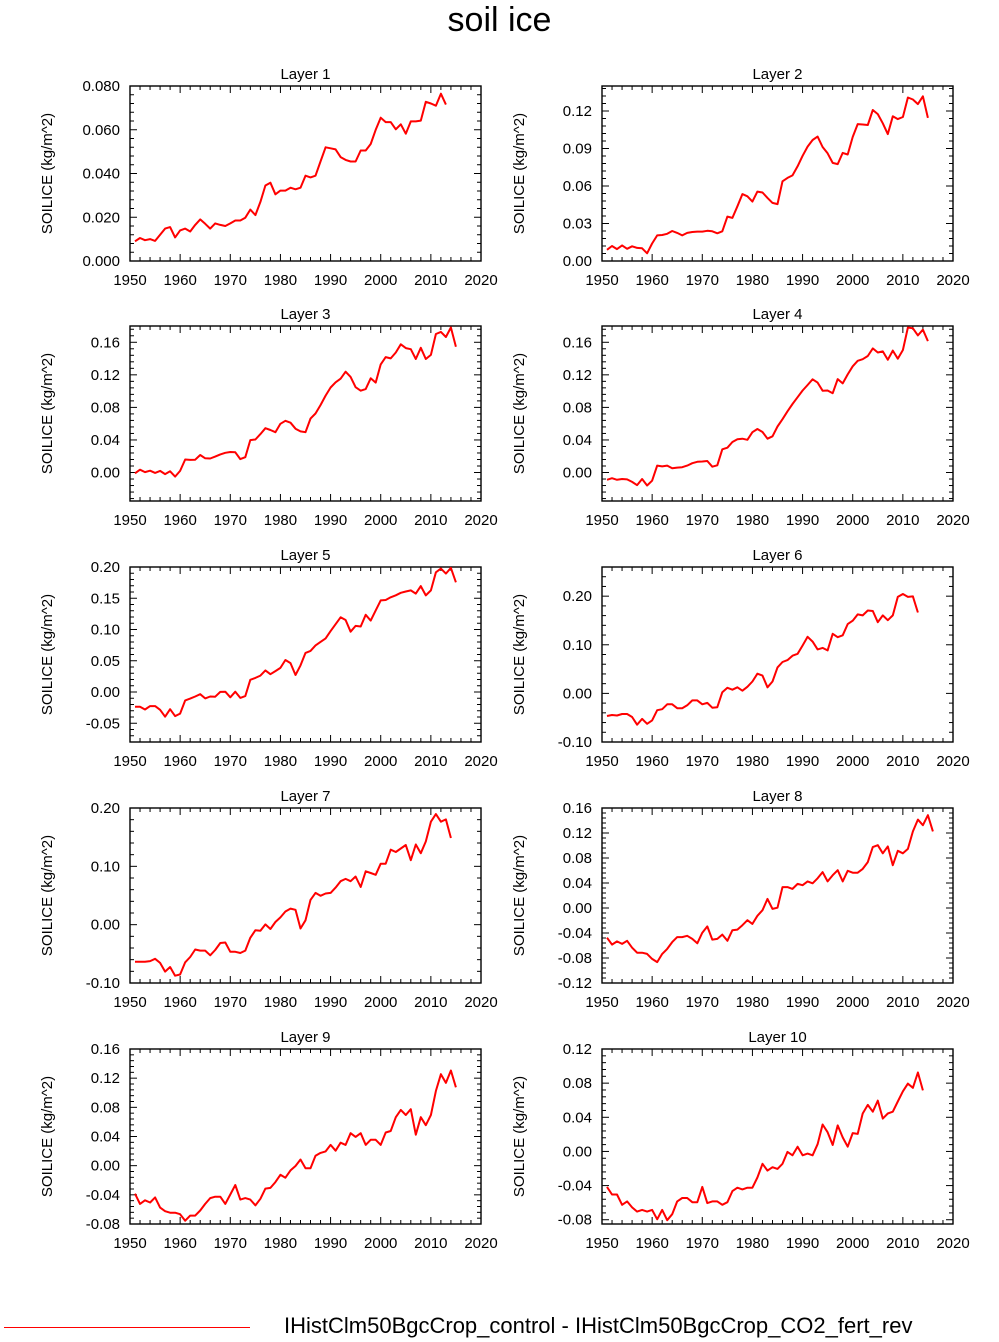  I want to click on y-tick-label: 0.000, so click(101, 261).